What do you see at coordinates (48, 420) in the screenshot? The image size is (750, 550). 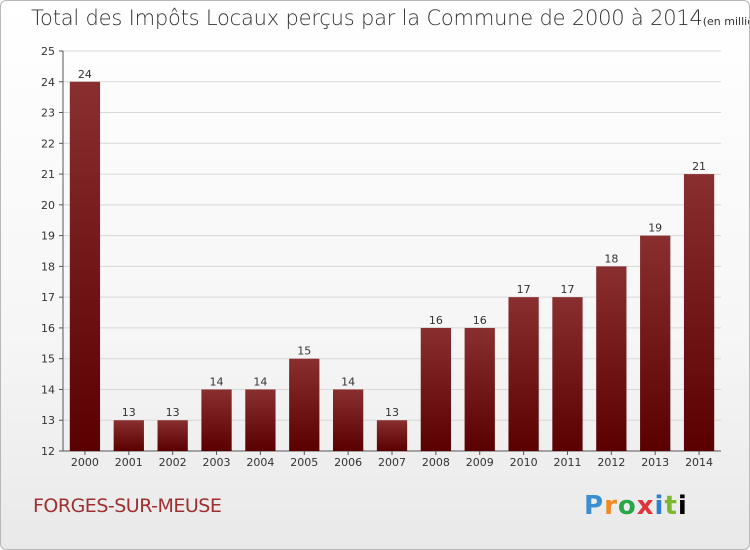 I see `y-tick-label: 13` at bounding box center [48, 420].